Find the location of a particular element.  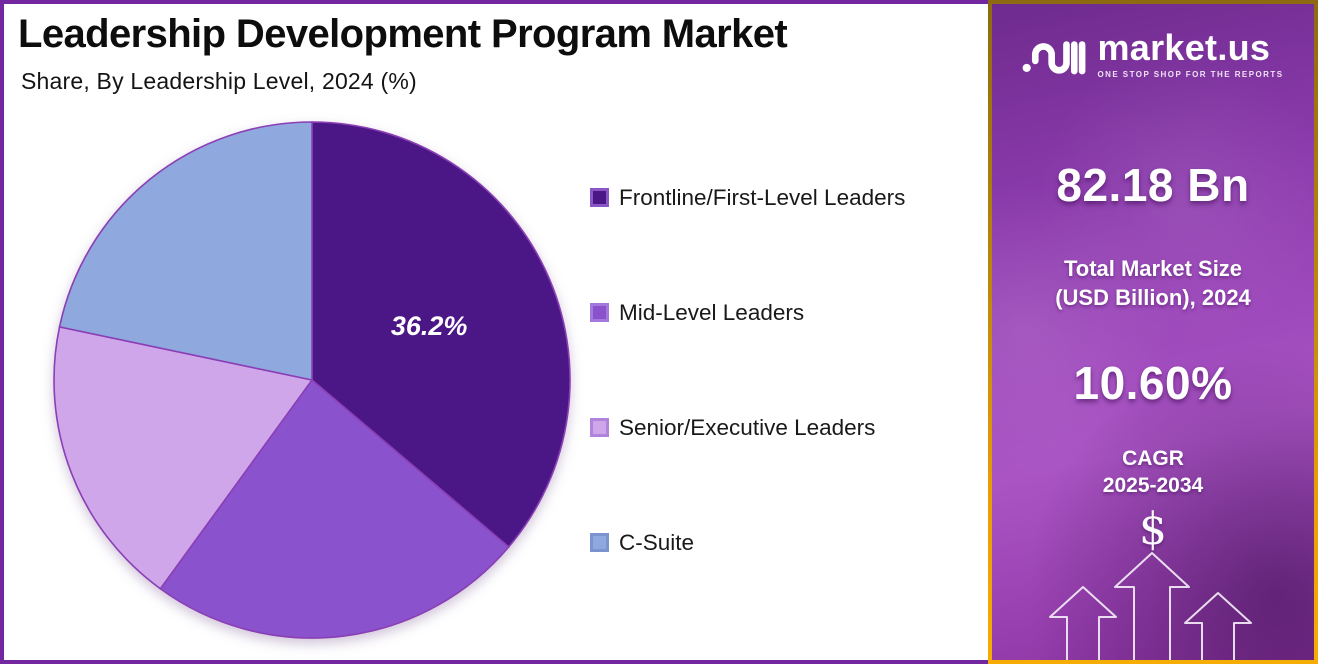

legend-label: Frontline/First-Level Leaders is located at coordinates (762, 197).